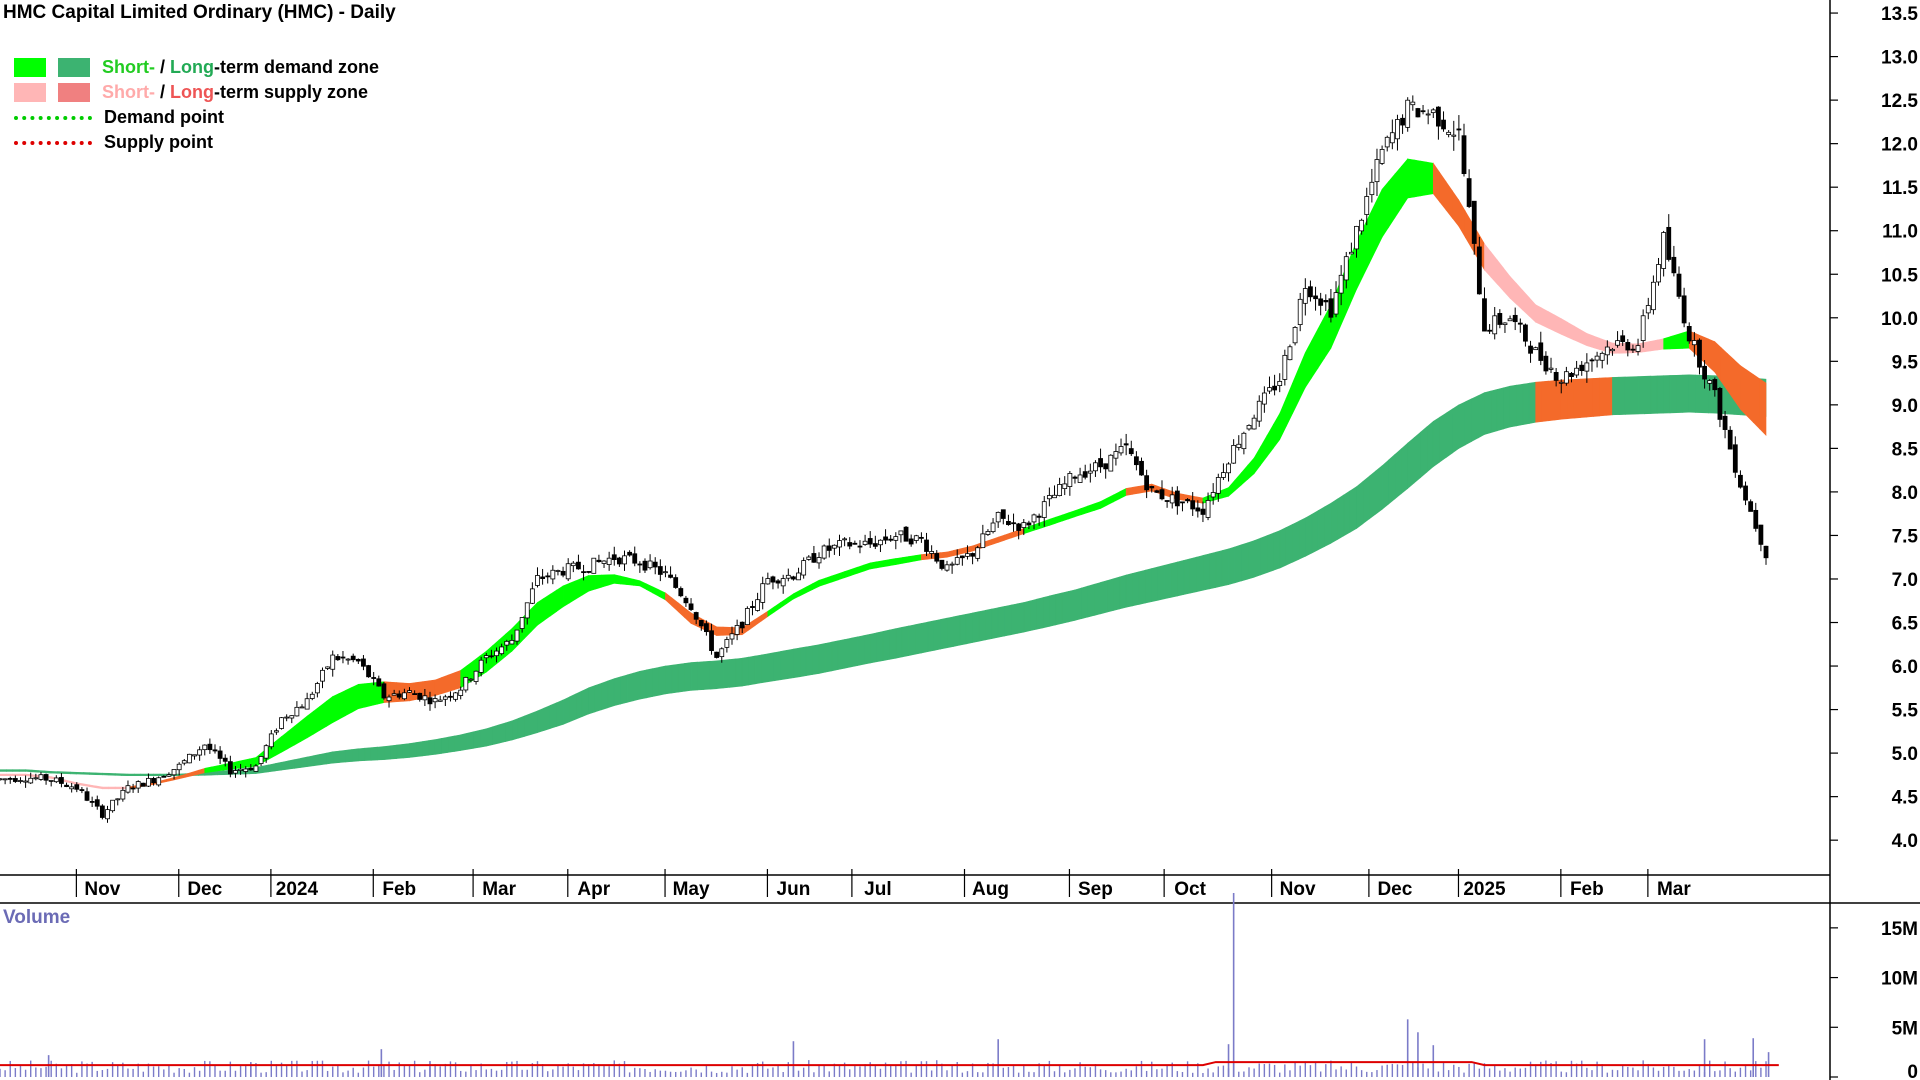  Describe the element at coordinates (37, 917) in the screenshot. I see `volume-label: Volume` at that location.